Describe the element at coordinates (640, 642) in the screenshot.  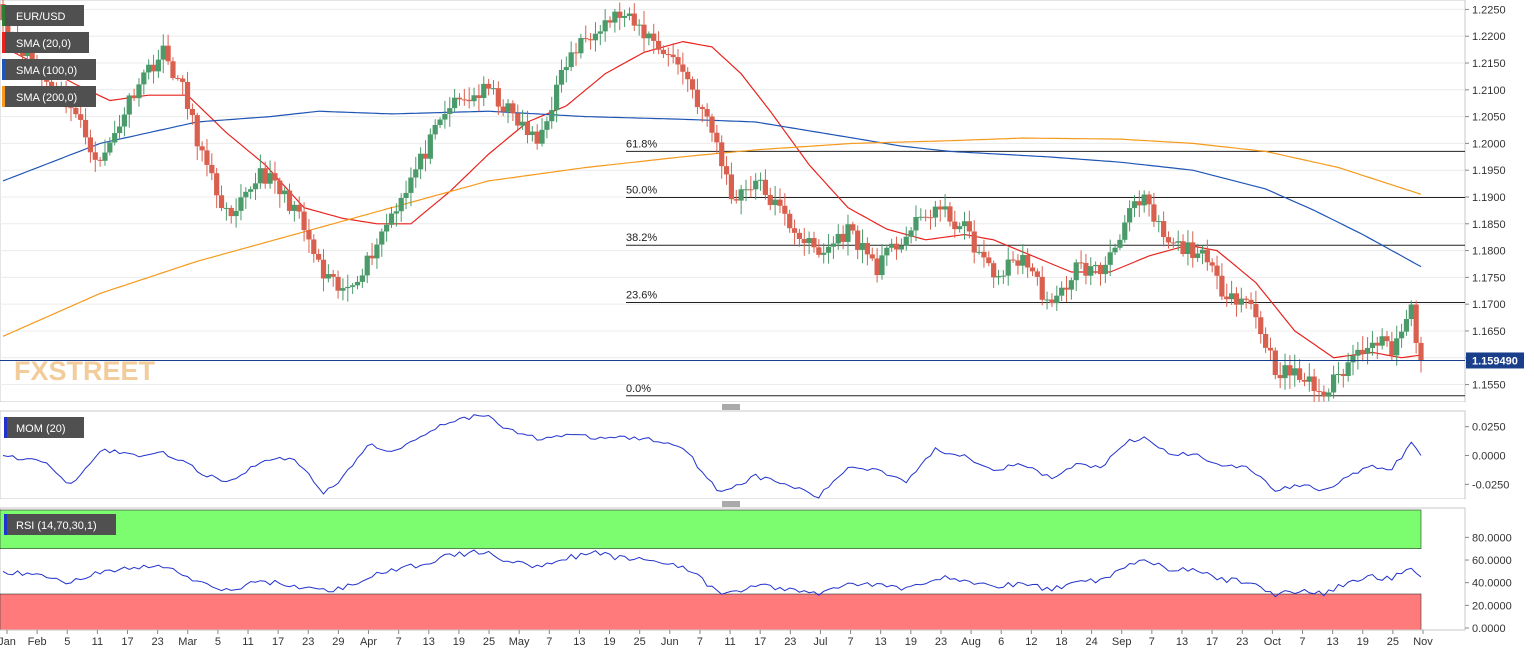
I see `time-tick-label: 25` at that location.